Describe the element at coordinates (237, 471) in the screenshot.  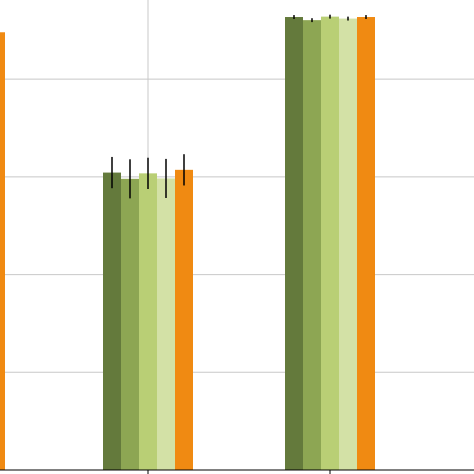
I see `x-axis` at that location.